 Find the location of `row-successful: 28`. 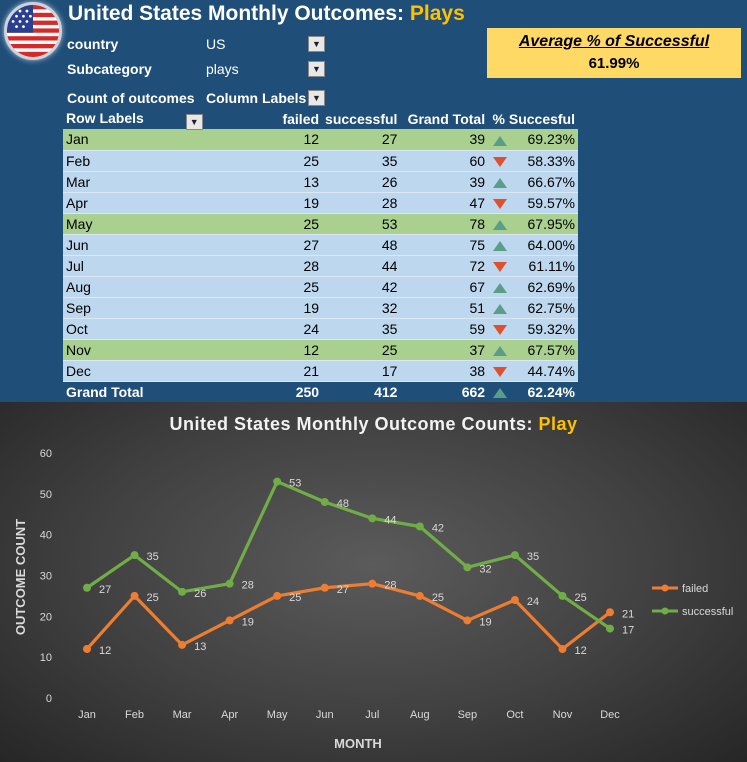

row-successful: 28 is located at coordinates (361, 203).